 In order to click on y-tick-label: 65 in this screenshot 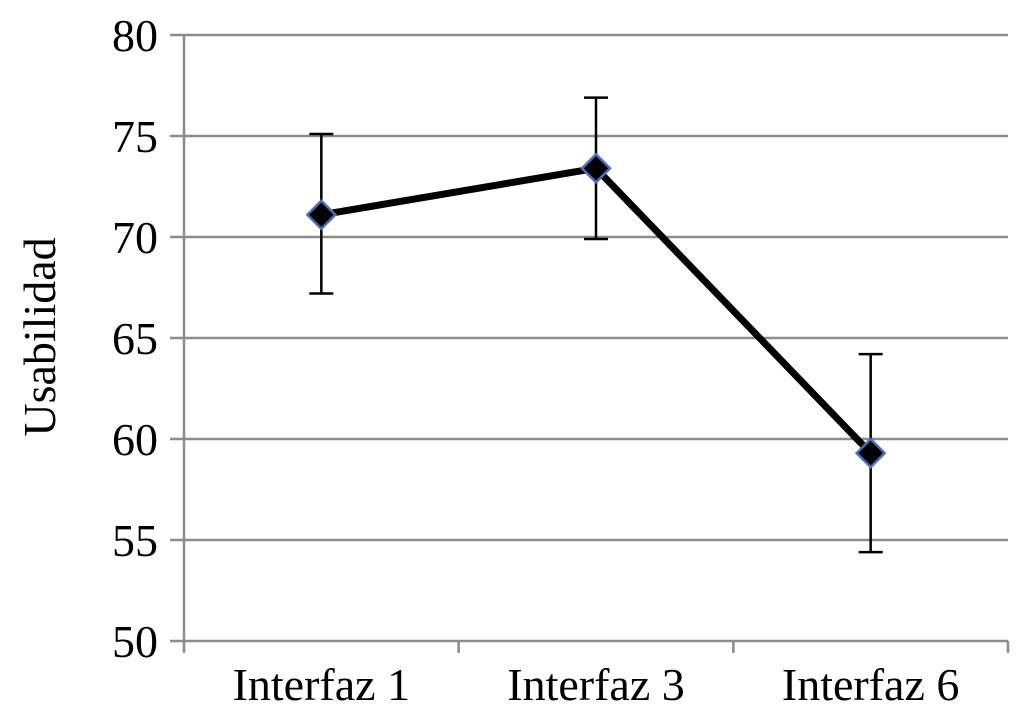, I will do `click(135, 338)`.